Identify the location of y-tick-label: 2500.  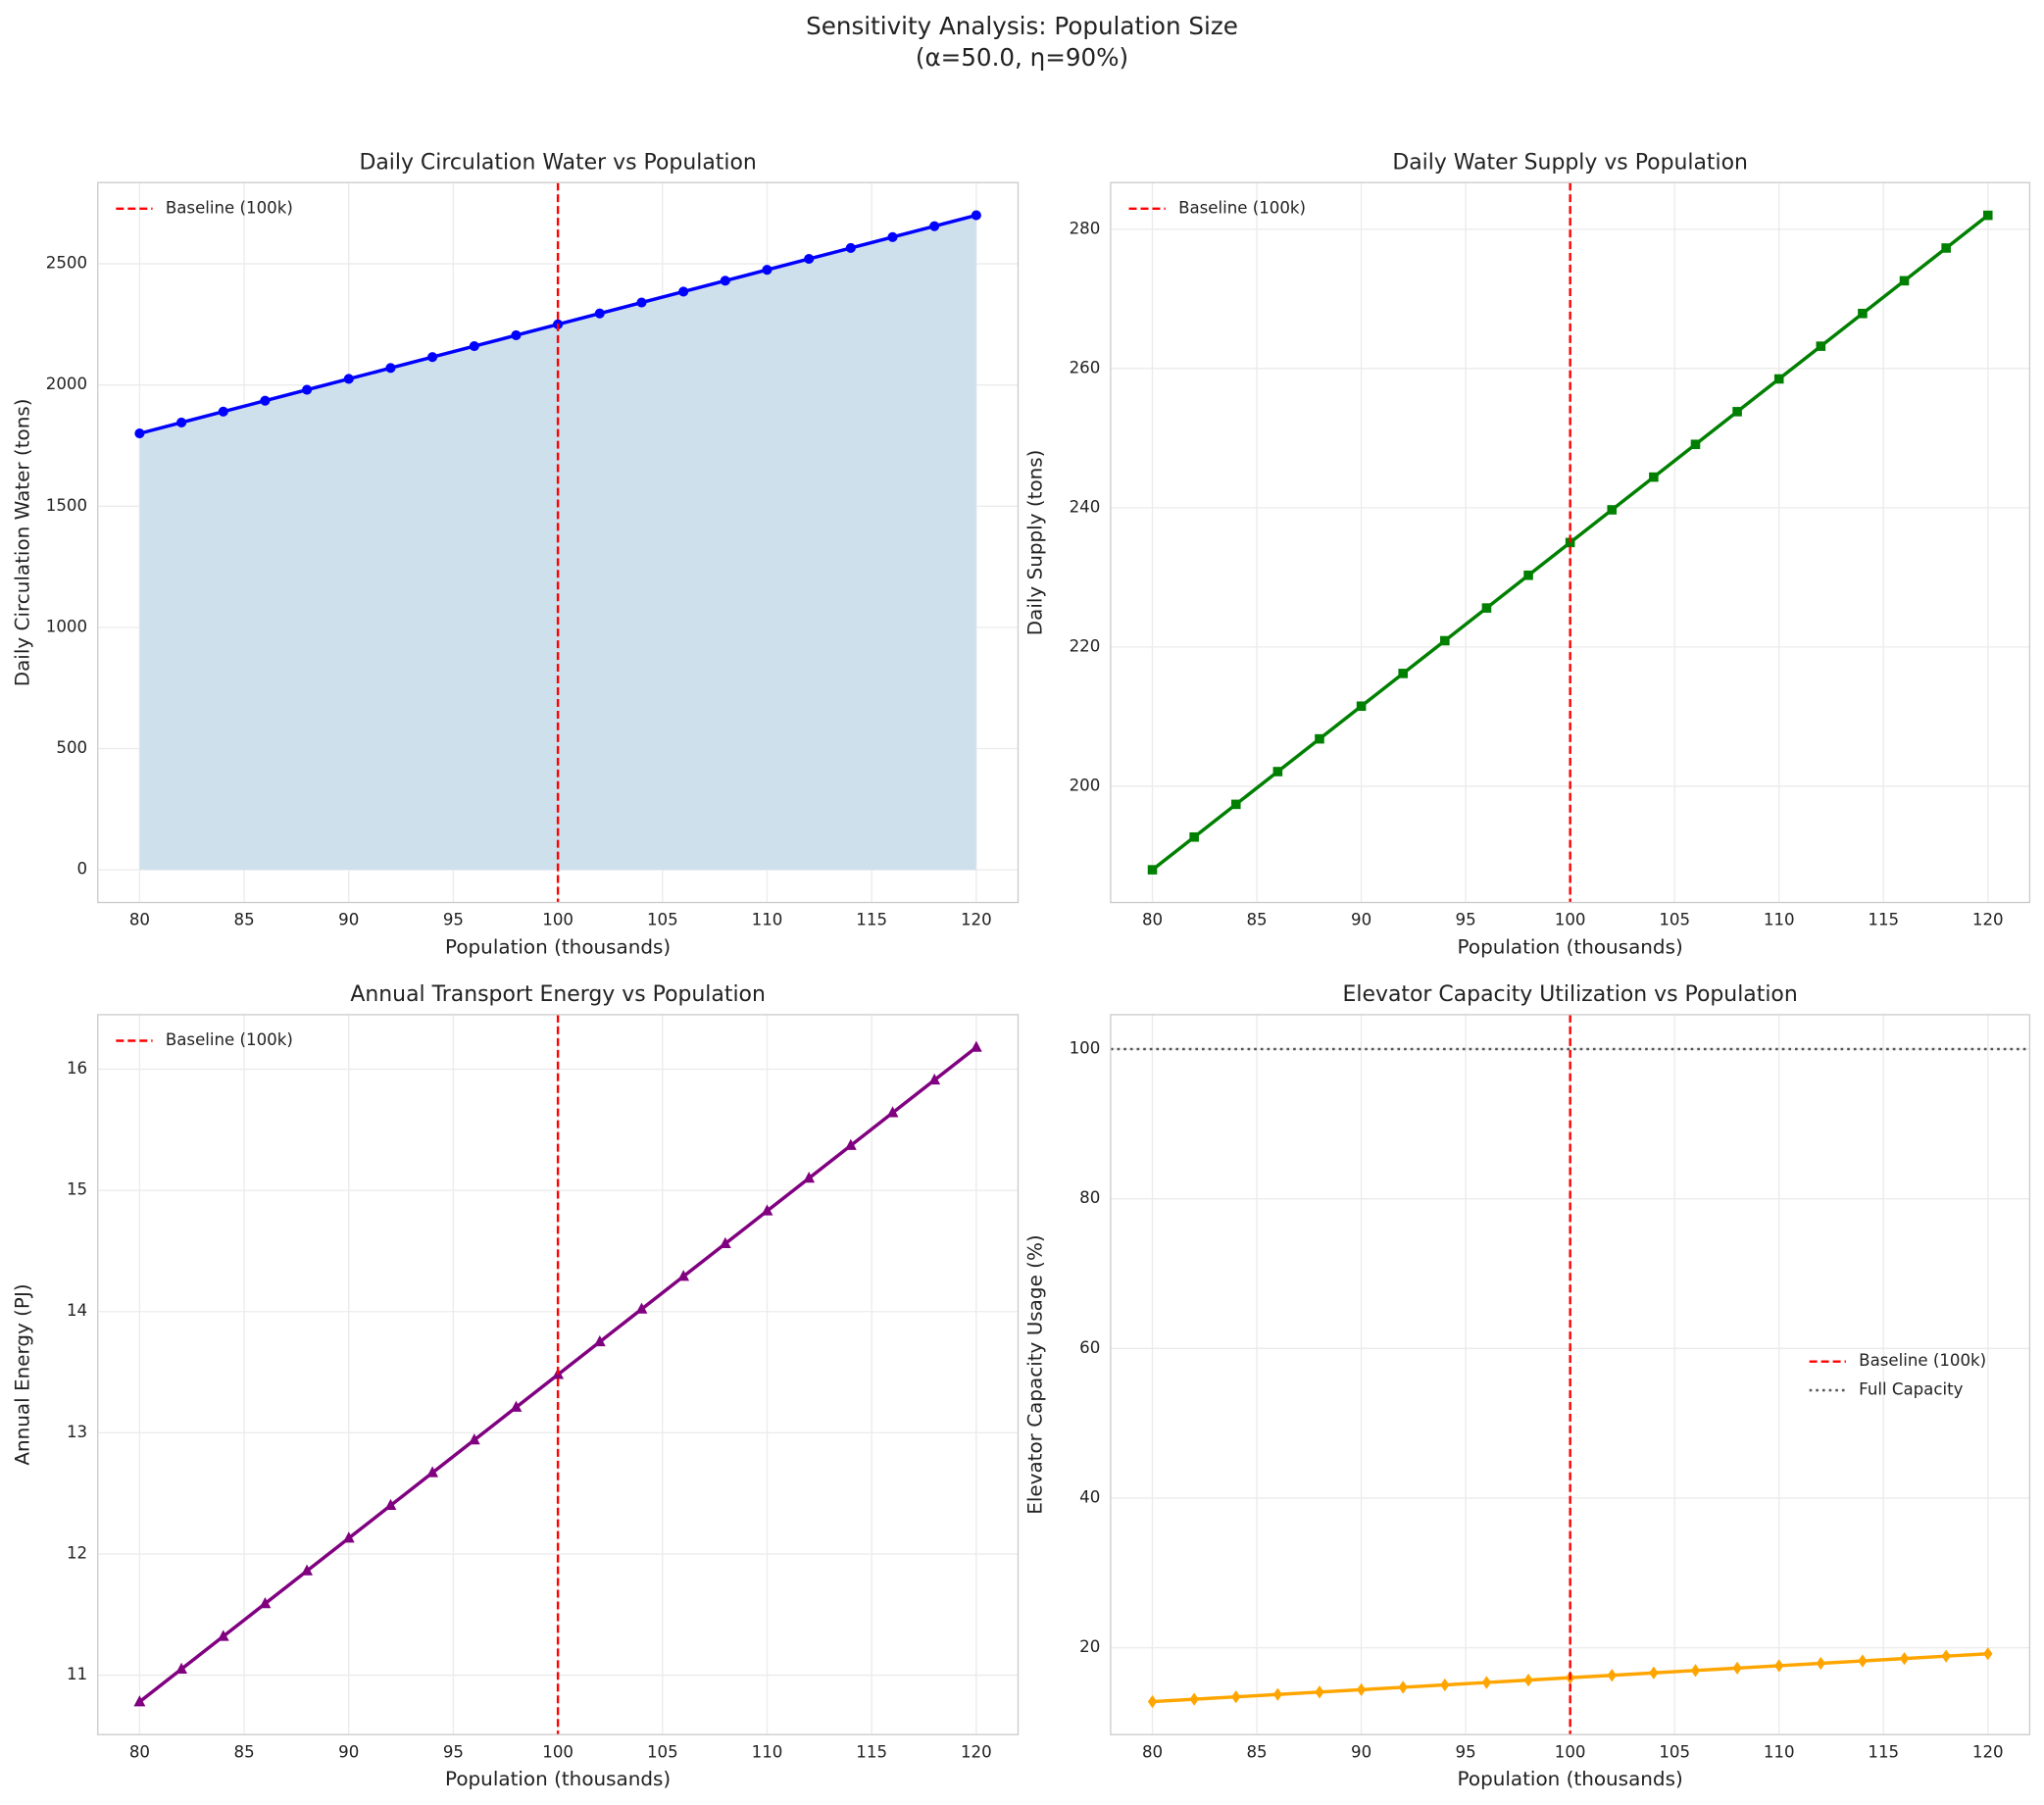
(66, 263).